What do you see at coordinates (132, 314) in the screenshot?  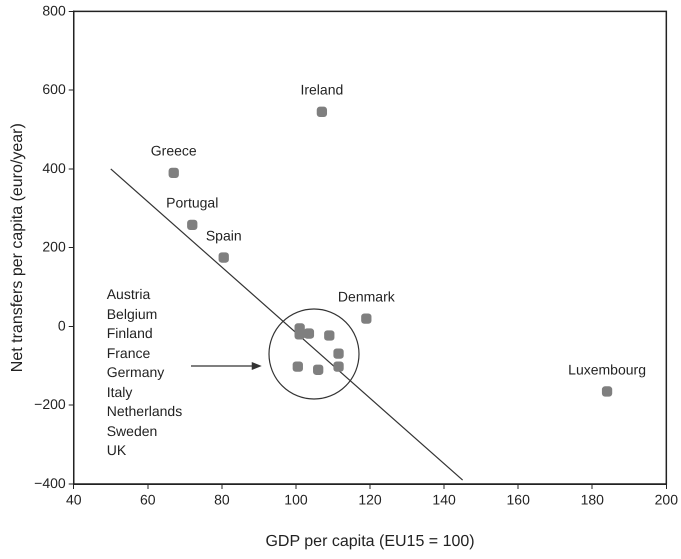 I see `annotation: Belgium` at bounding box center [132, 314].